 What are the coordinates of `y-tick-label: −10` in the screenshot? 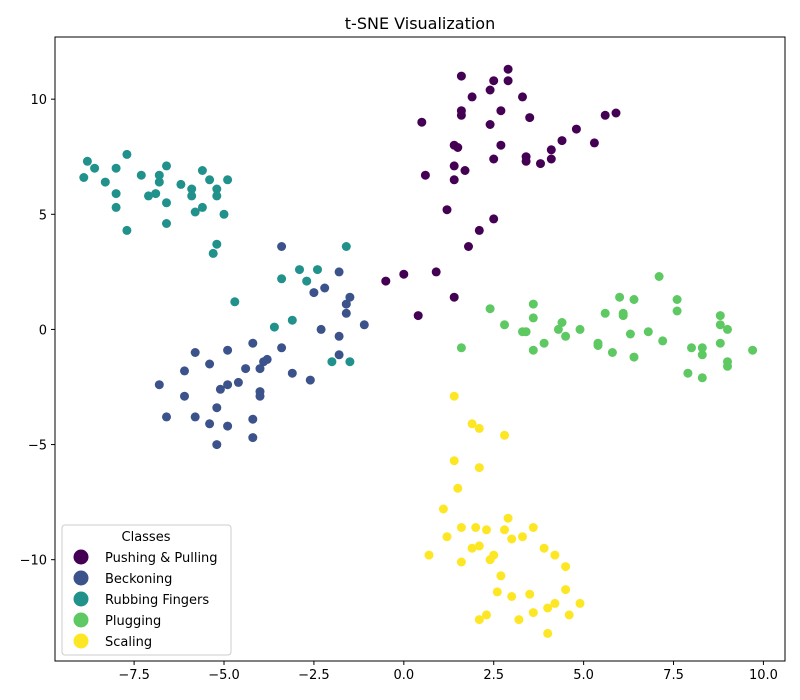 It's located at (33, 561).